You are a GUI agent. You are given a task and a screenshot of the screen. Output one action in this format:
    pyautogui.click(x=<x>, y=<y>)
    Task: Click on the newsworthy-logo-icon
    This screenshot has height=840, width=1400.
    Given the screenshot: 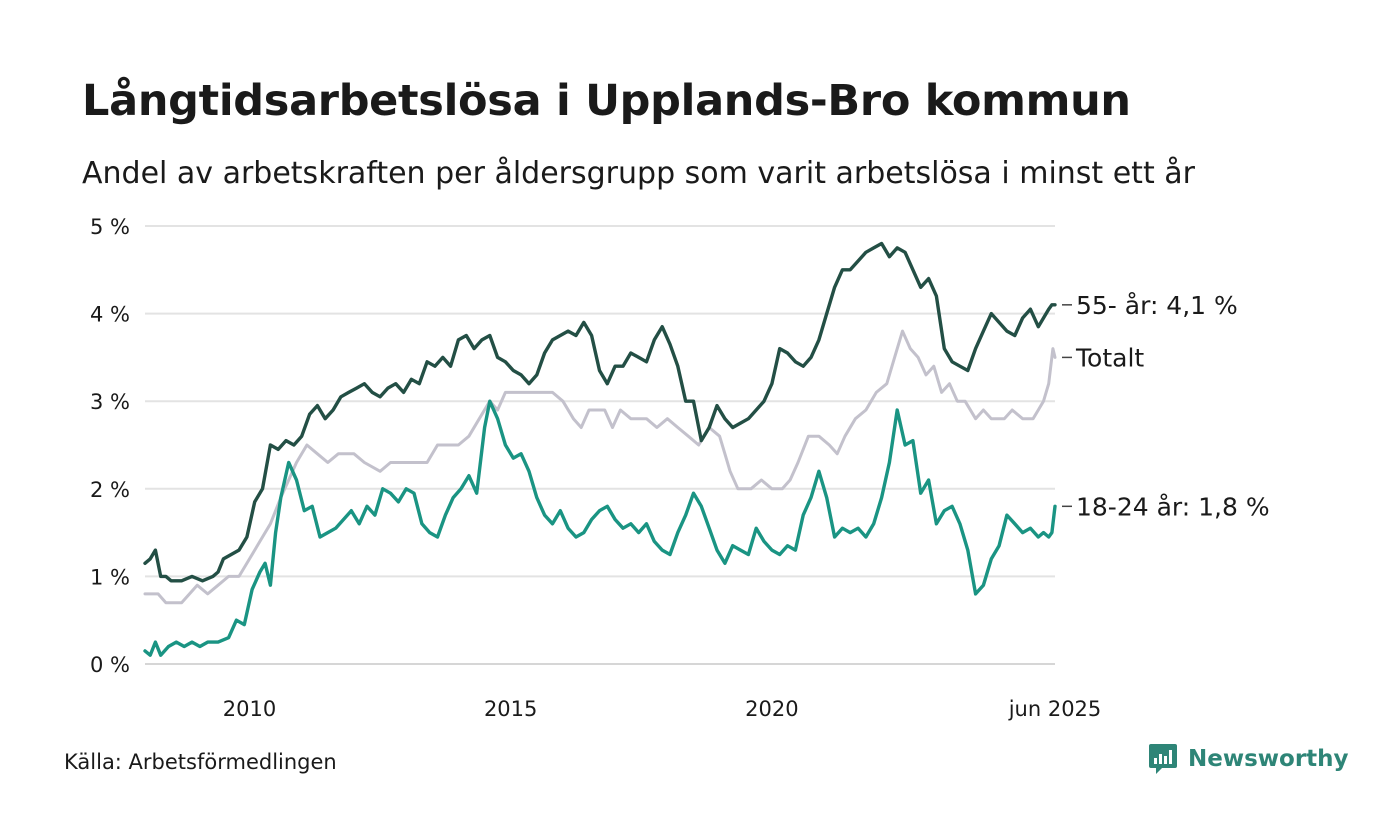 What is the action you would take?
    pyautogui.click(x=1163, y=759)
    